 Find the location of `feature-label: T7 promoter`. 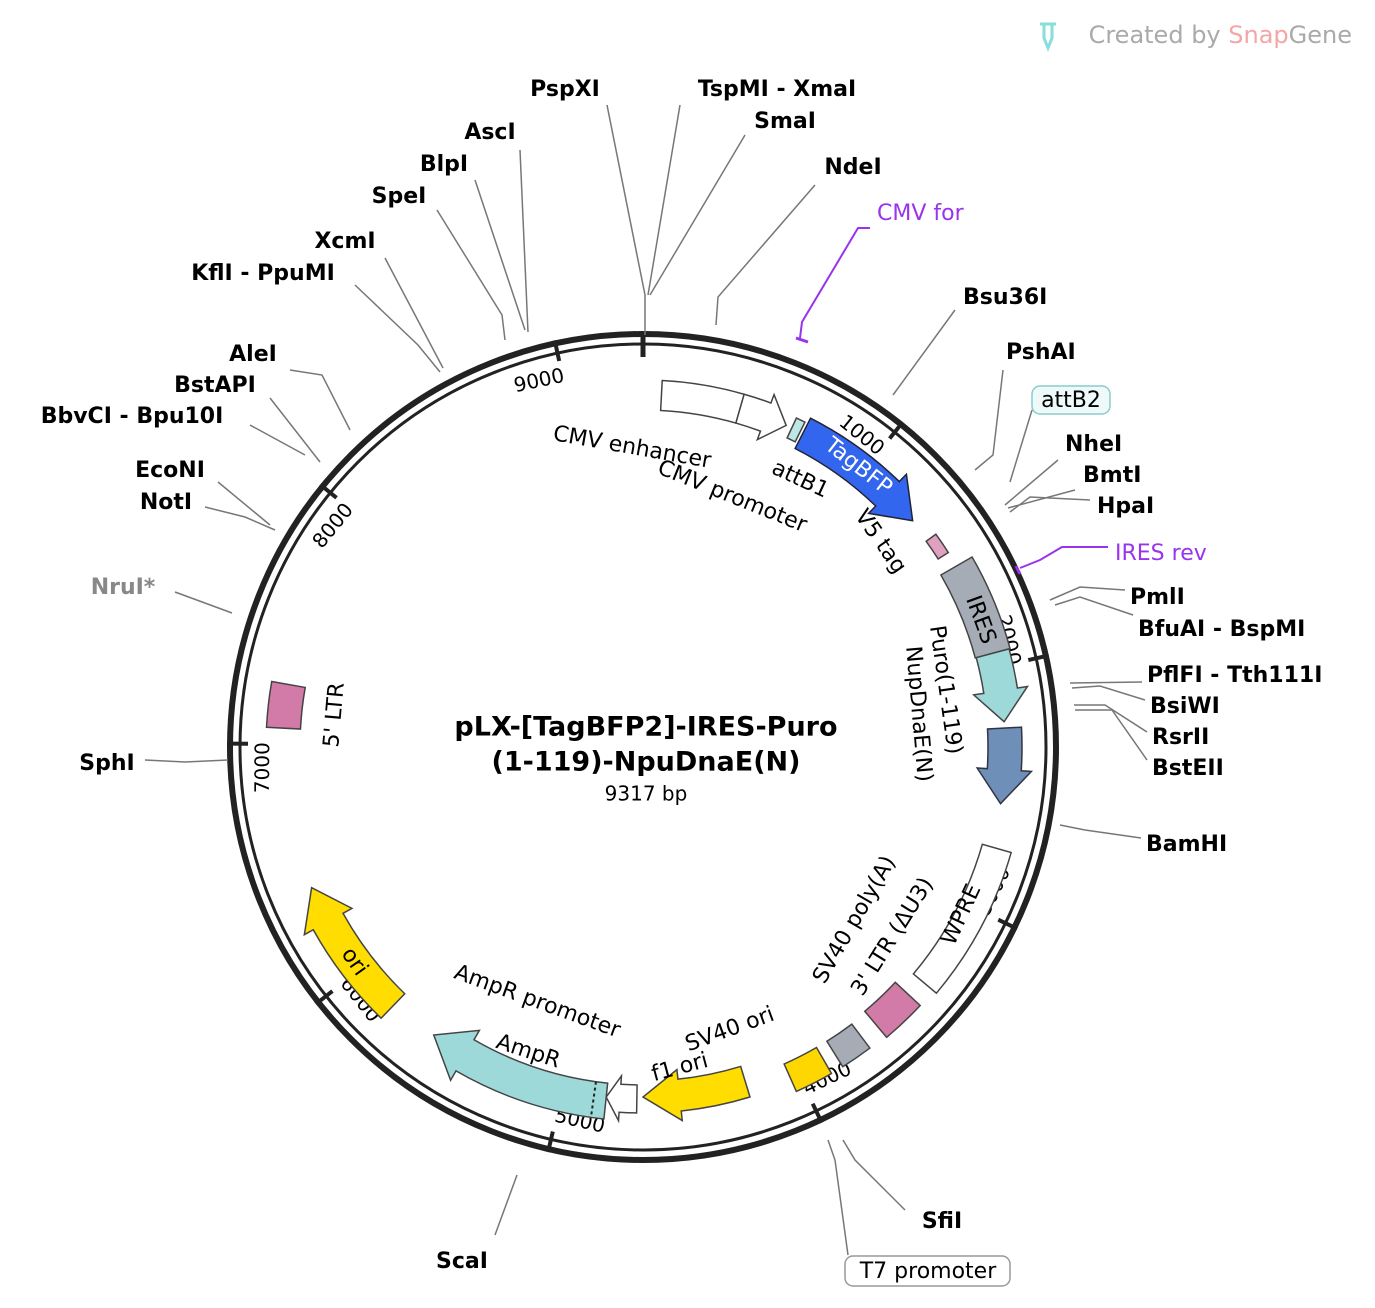

feature-label: T7 promoter is located at coordinates (928, 1271).